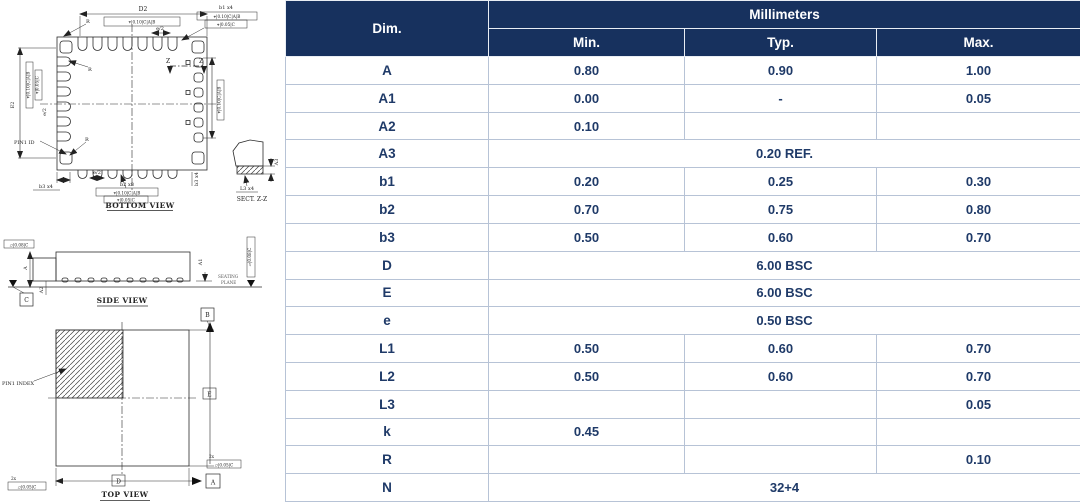  Describe the element at coordinates (201, 61) in the screenshot. I see `section-z-label-2: Z` at that location.